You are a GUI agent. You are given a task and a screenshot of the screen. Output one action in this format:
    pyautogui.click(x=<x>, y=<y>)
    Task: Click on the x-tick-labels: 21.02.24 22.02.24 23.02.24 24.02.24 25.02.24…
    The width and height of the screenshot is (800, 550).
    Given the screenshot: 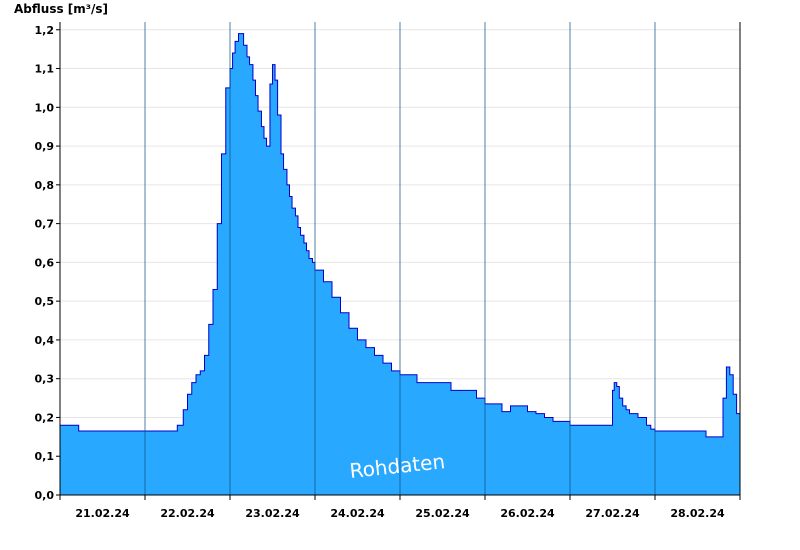 What is the action you would take?
    pyautogui.click(x=400, y=513)
    